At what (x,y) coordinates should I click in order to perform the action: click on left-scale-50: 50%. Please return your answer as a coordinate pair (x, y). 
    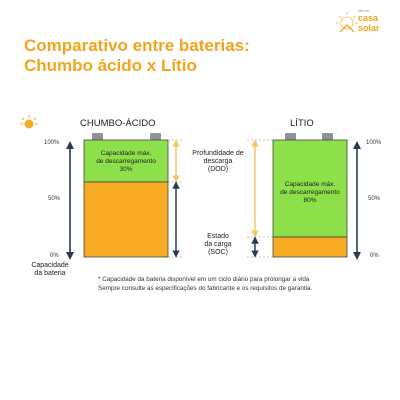
    Looking at the image, I should click on (54, 199).